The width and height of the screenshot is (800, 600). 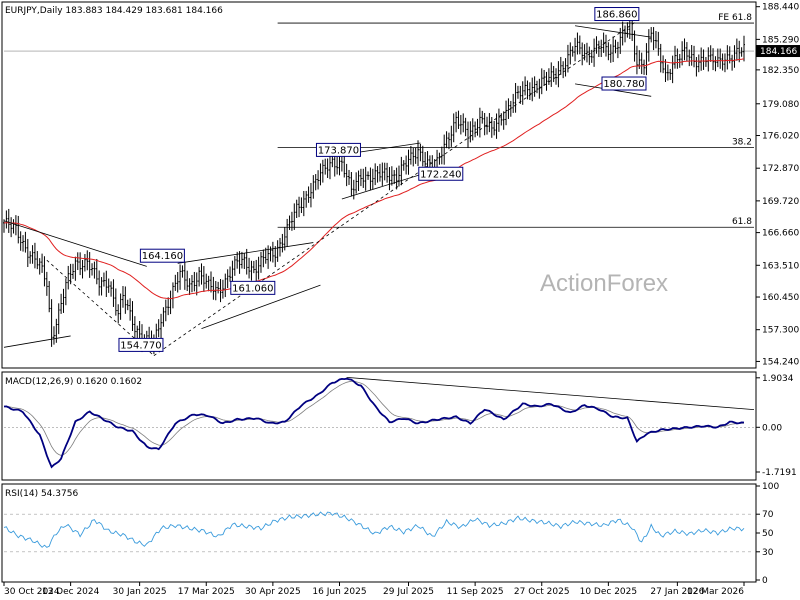 What do you see at coordinates (550, 393) in the screenshot?
I see `macd-trend-line` at bounding box center [550, 393].